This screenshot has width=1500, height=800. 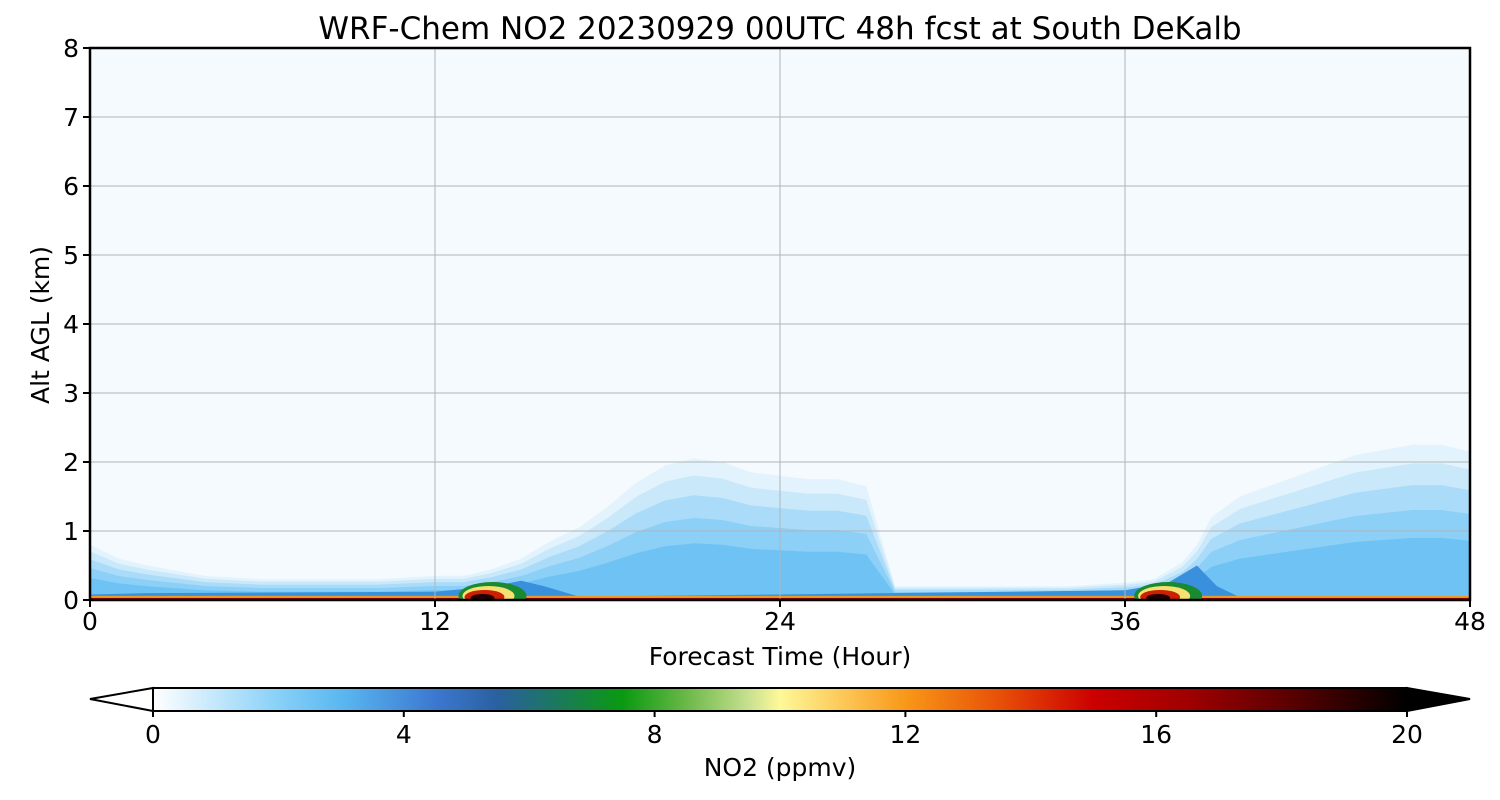 I want to click on y-axis-label: Alt AGL (km), so click(x=40, y=325).